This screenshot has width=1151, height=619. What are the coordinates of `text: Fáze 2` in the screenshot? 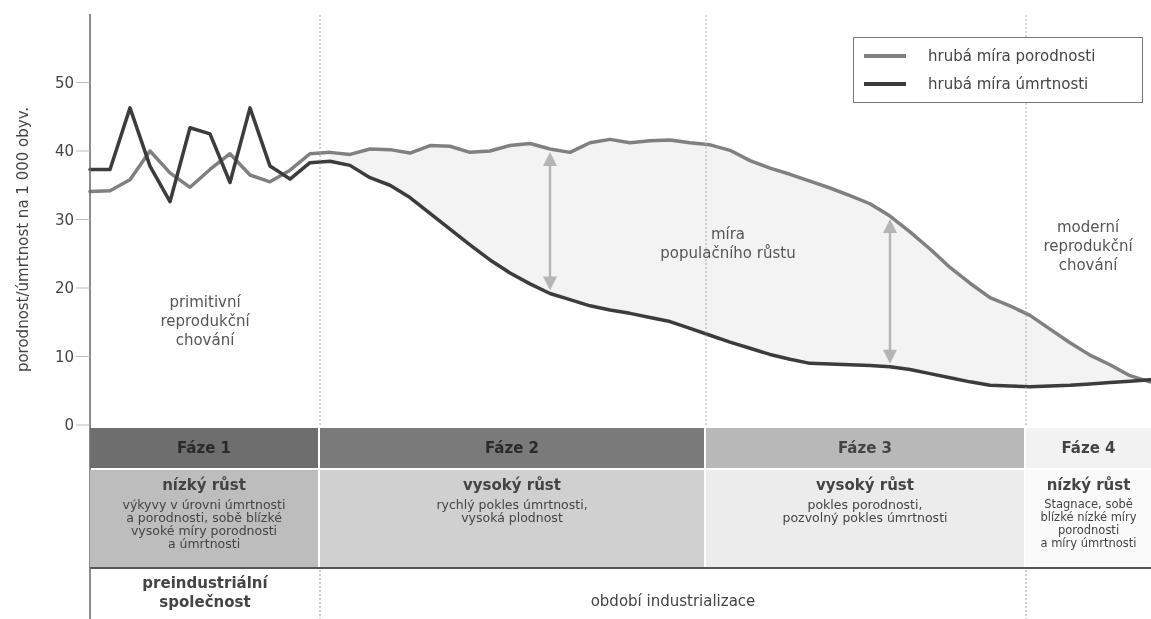 It's located at (512, 448).